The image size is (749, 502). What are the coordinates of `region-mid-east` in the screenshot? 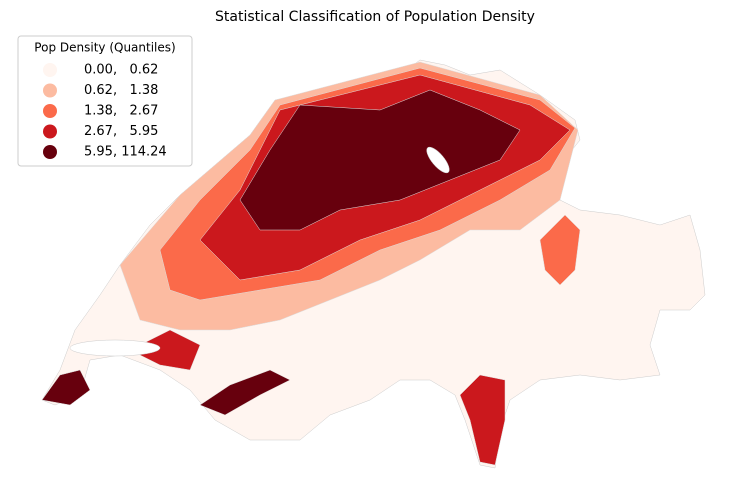 It's located at (560, 250).